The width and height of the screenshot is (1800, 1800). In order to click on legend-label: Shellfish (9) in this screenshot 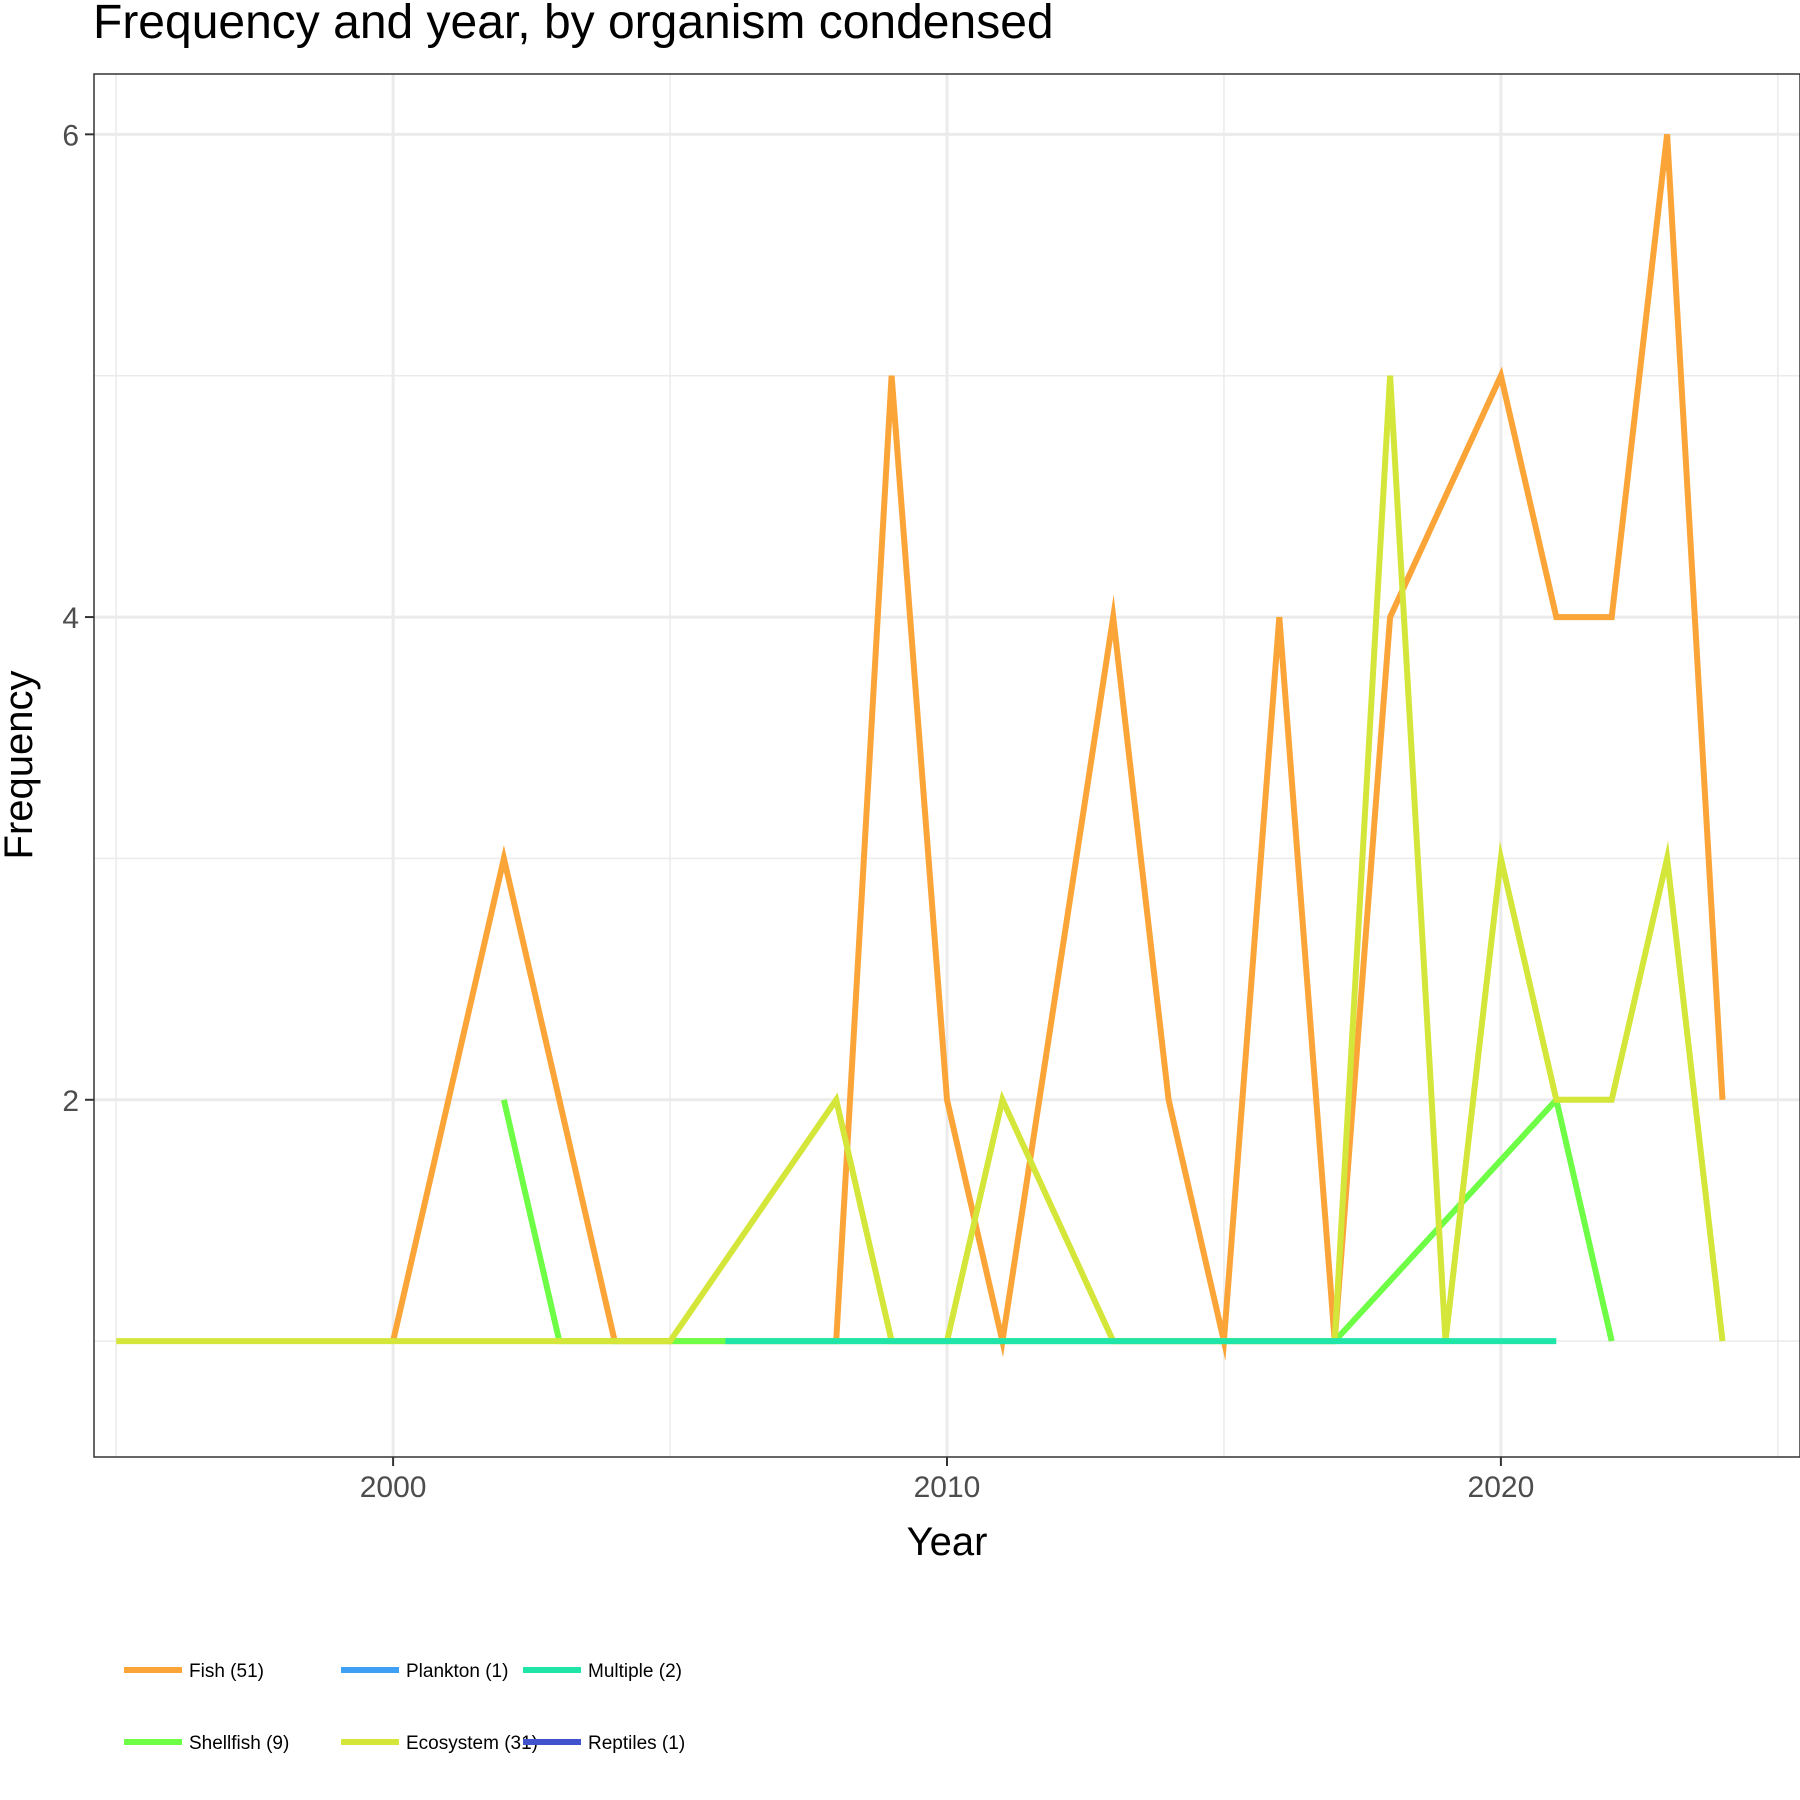, I will do `click(239, 1743)`.